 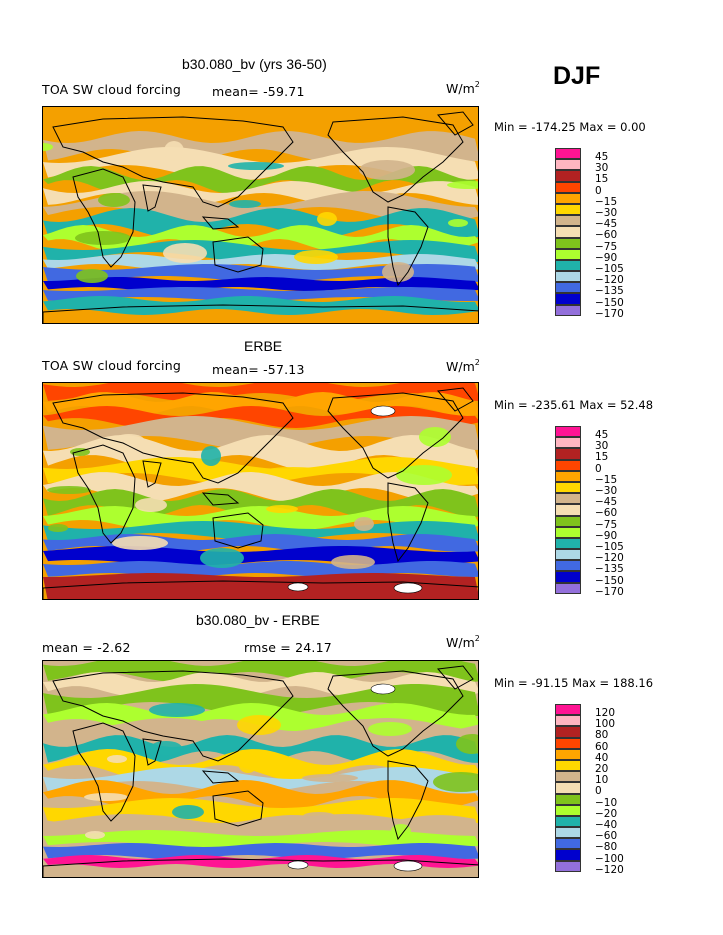 What do you see at coordinates (602, 179) in the screenshot?
I see `colorbar-tick-label: 15` at bounding box center [602, 179].